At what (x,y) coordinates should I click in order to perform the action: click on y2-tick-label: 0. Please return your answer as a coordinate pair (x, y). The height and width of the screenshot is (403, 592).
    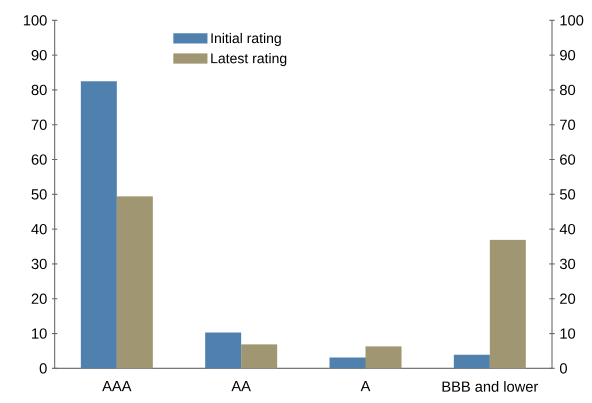
    Looking at the image, I should click on (563, 368).